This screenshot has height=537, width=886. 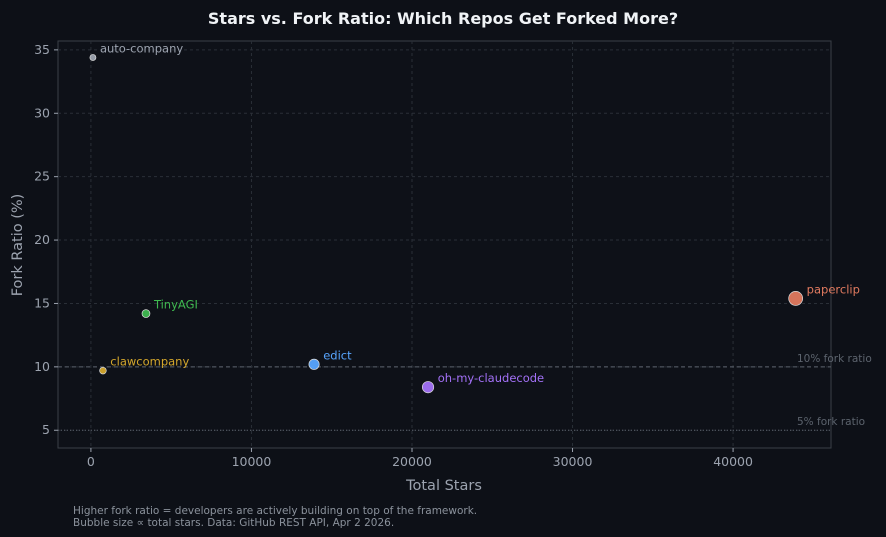 What do you see at coordinates (91, 461) in the screenshot?
I see `x-tick-label: 0` at bounding box center [91, 461].